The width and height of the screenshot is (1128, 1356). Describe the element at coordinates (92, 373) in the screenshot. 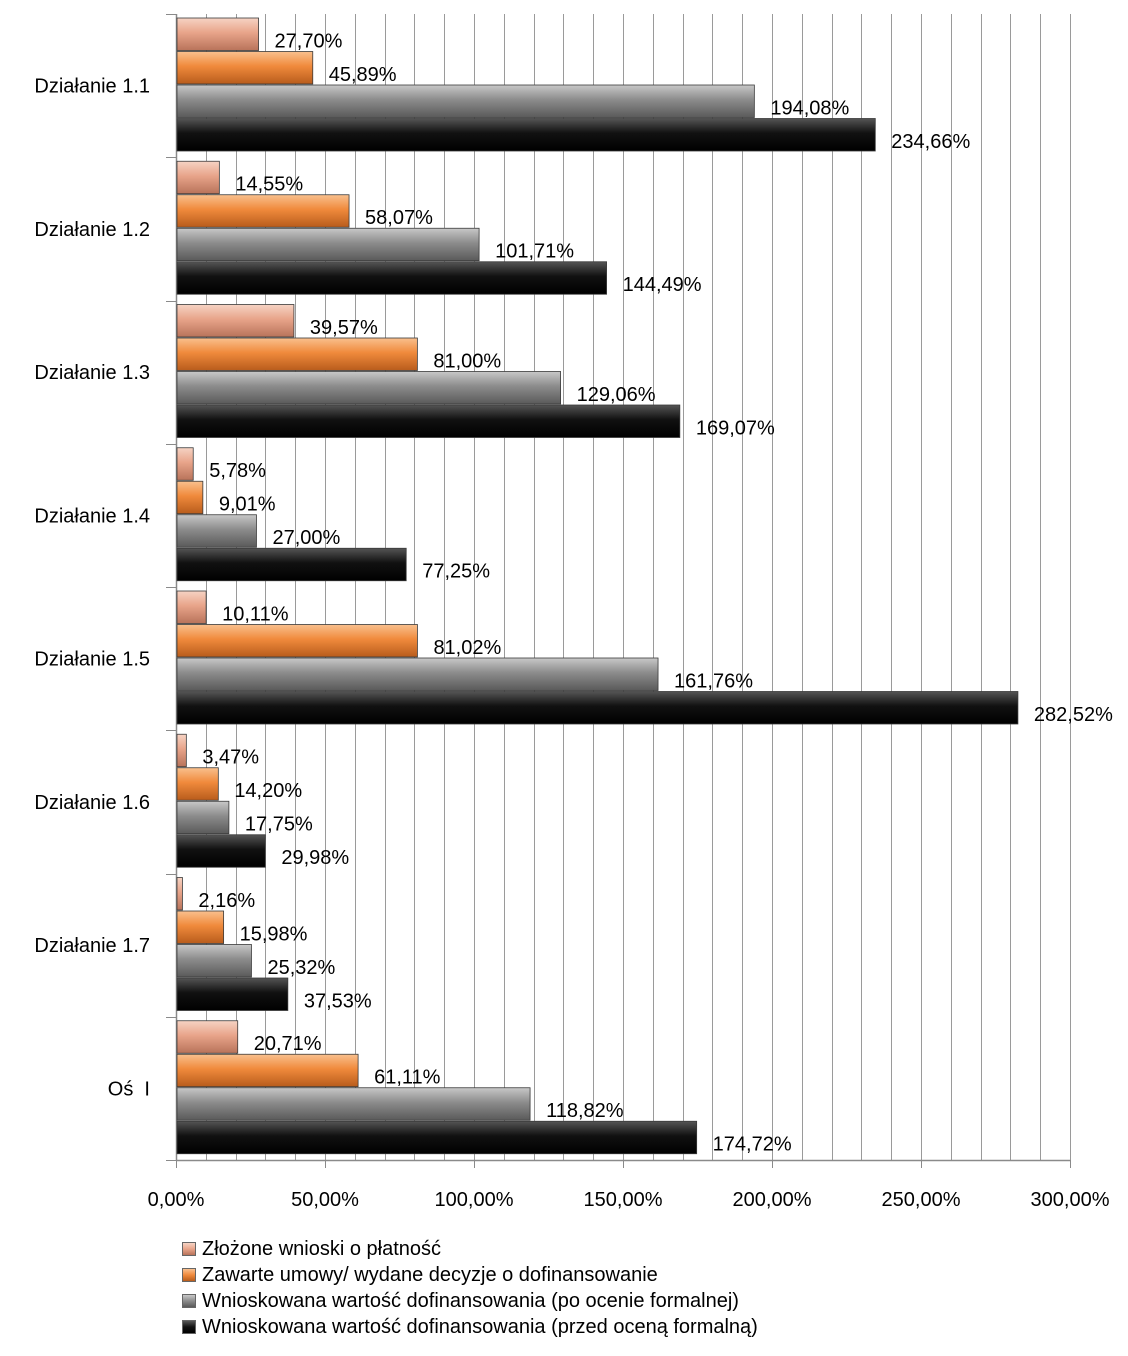

I see `category-label: Działanie 1.3` at that location.